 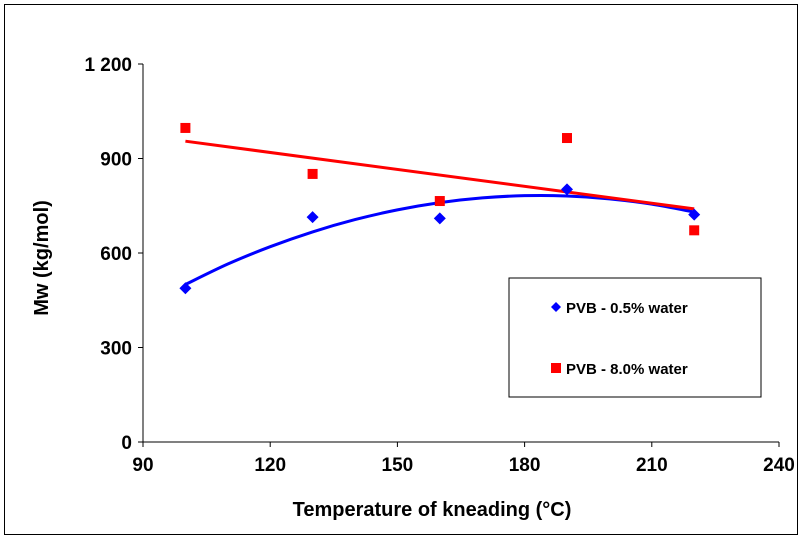 I want to click on y-tick-label: 900, so click(x=116, y=160).